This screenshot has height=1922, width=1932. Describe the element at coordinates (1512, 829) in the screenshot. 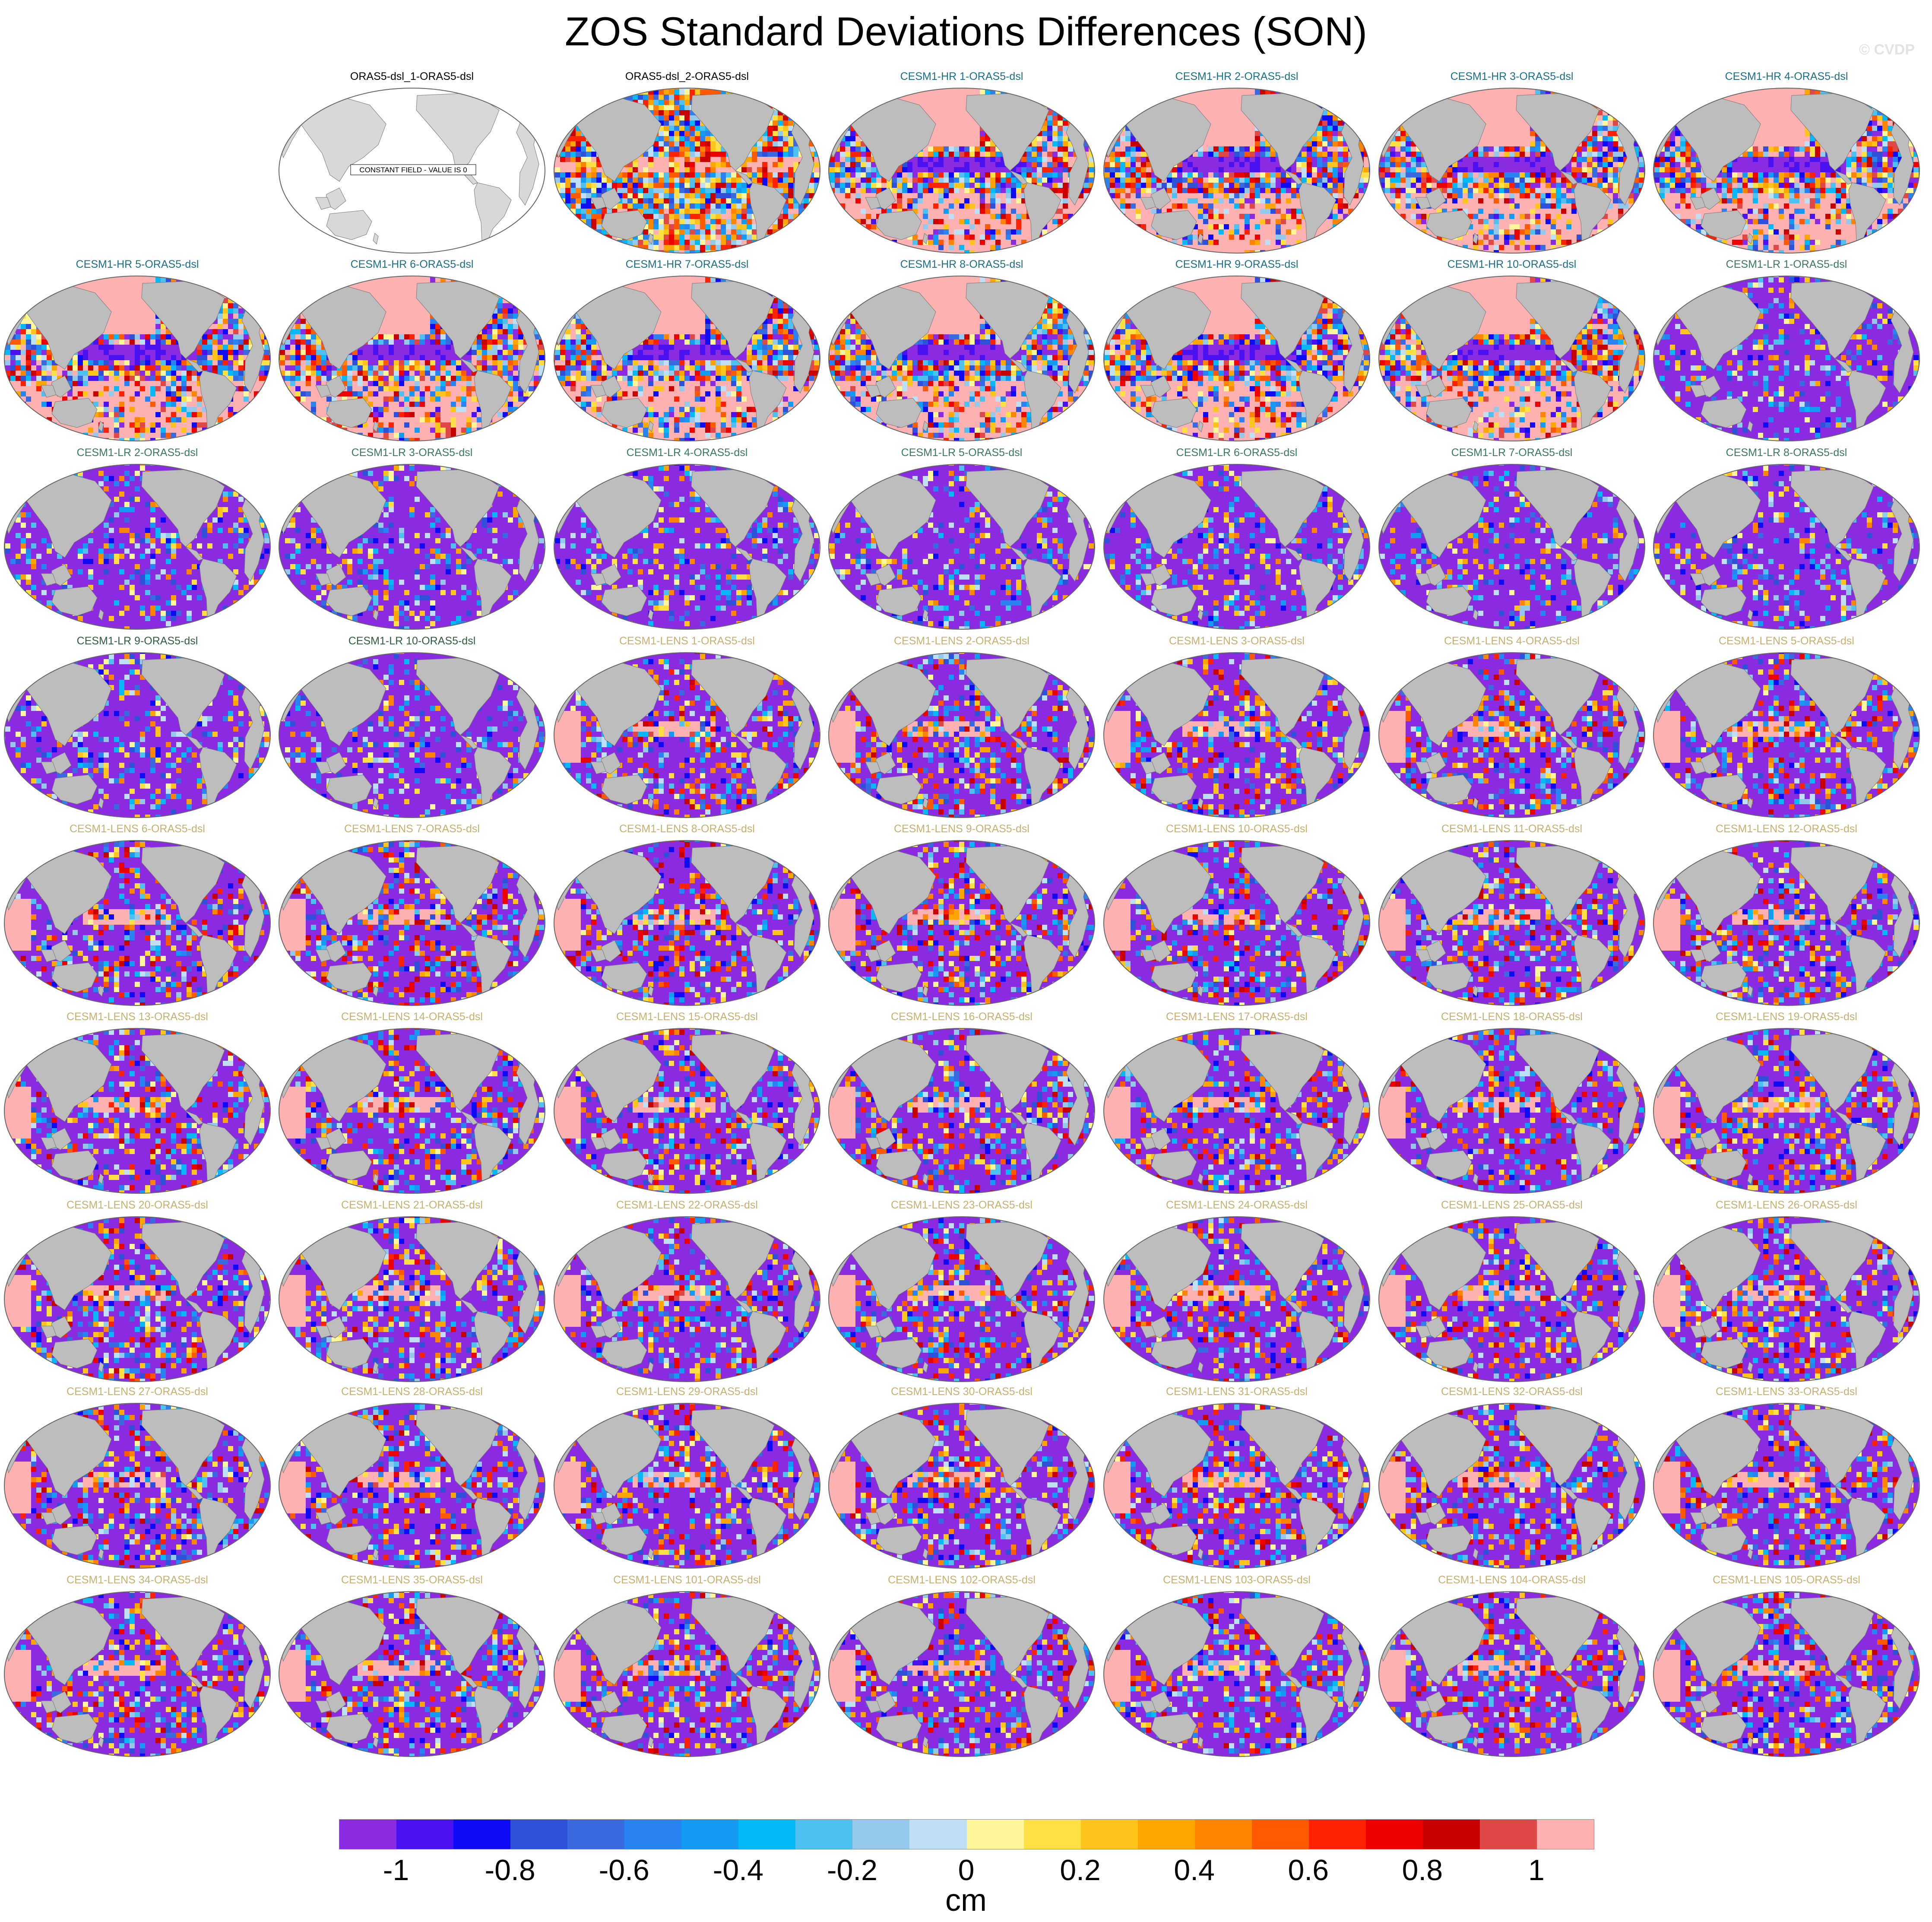

I see `panel-title: CESM1-LENS 11-ORAS5-dsl` at that location.